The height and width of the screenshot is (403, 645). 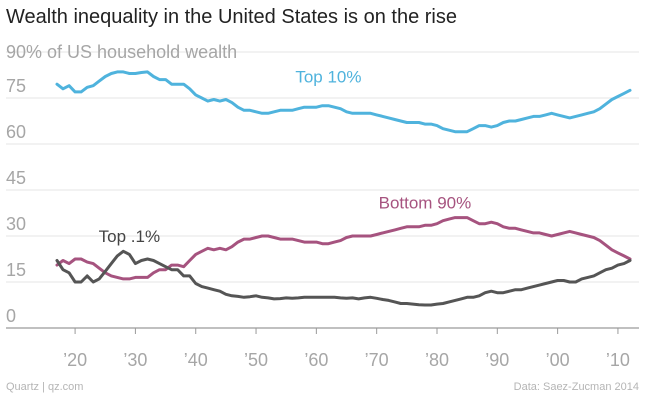 What do you see at coordinates (135, 360) in the screenshot?
I see `x-tick-label: ’30` at bounding box center [135, 360].